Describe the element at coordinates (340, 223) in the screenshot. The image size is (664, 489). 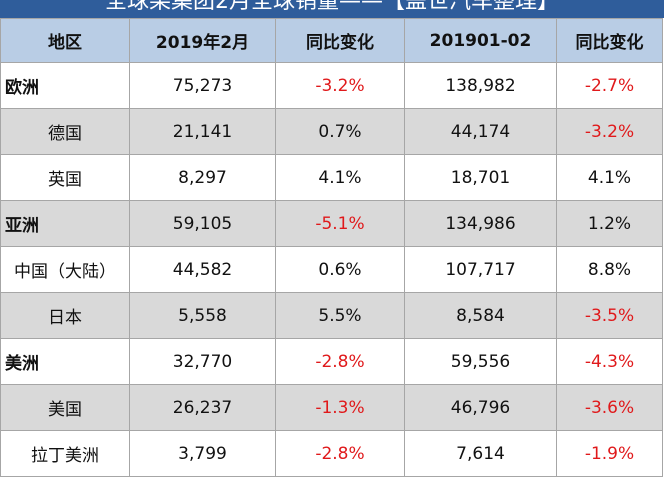
I see `cell-feb-yoy: -5.1%` at that location.